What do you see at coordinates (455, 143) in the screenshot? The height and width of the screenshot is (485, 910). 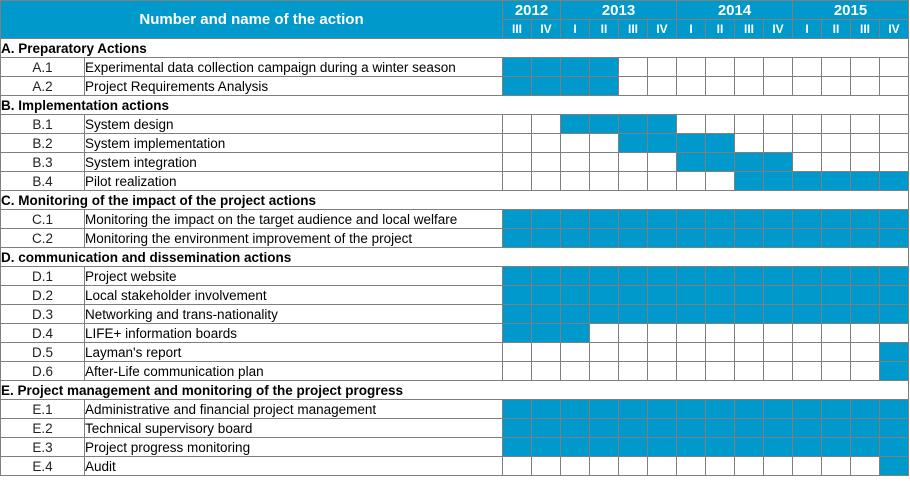 I see `action-row: B.2 System implementation` at bounding box center [455, 143].